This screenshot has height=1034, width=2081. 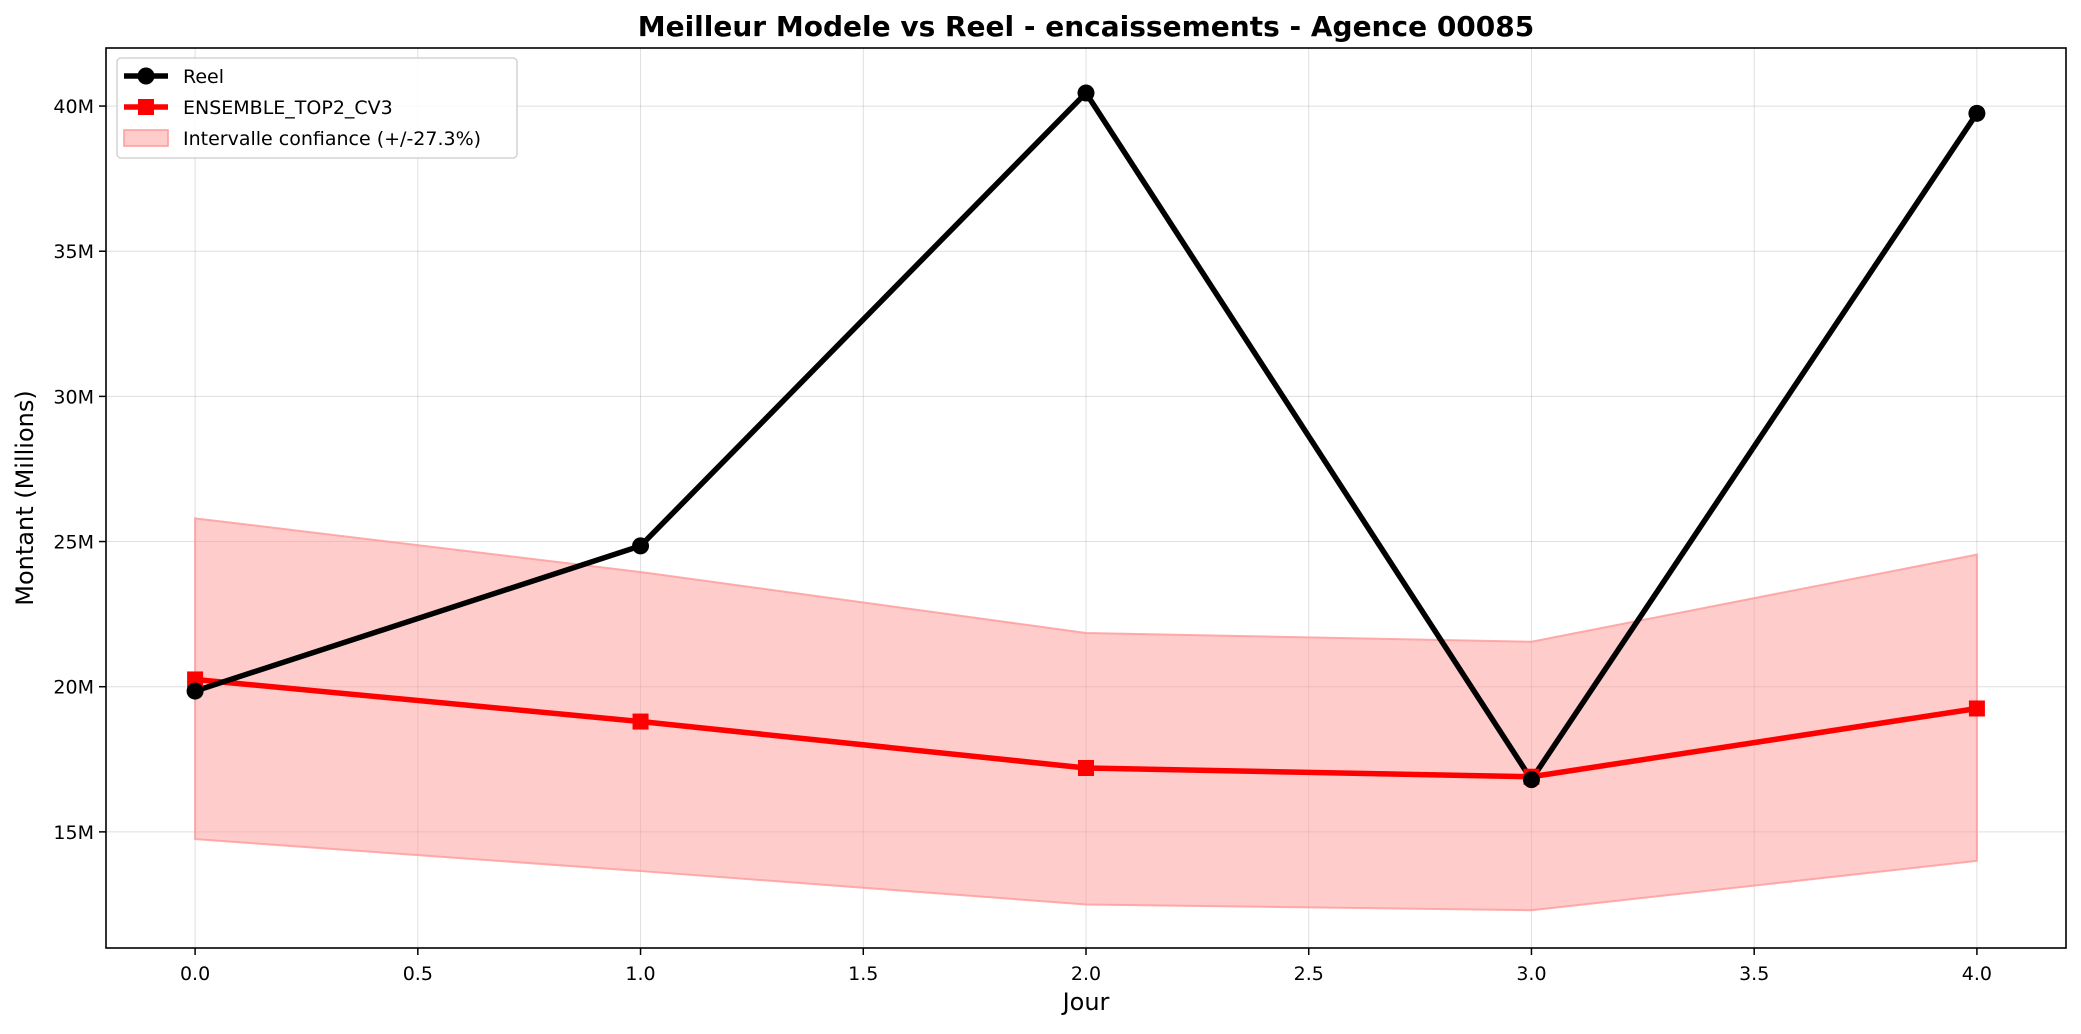 I want to click on x-tick-label: 2.5, so click(x=1309, y=974).